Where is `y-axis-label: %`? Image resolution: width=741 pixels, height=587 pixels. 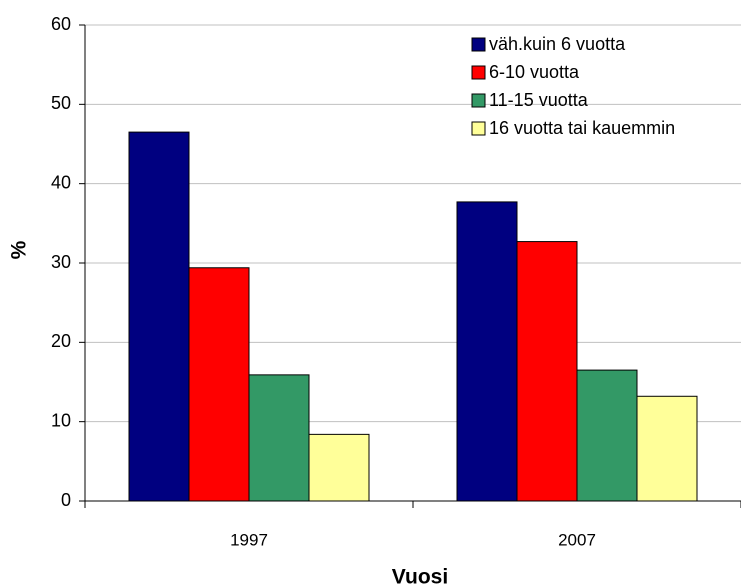
y-axis-label: % is located at coordinates (19, 249).